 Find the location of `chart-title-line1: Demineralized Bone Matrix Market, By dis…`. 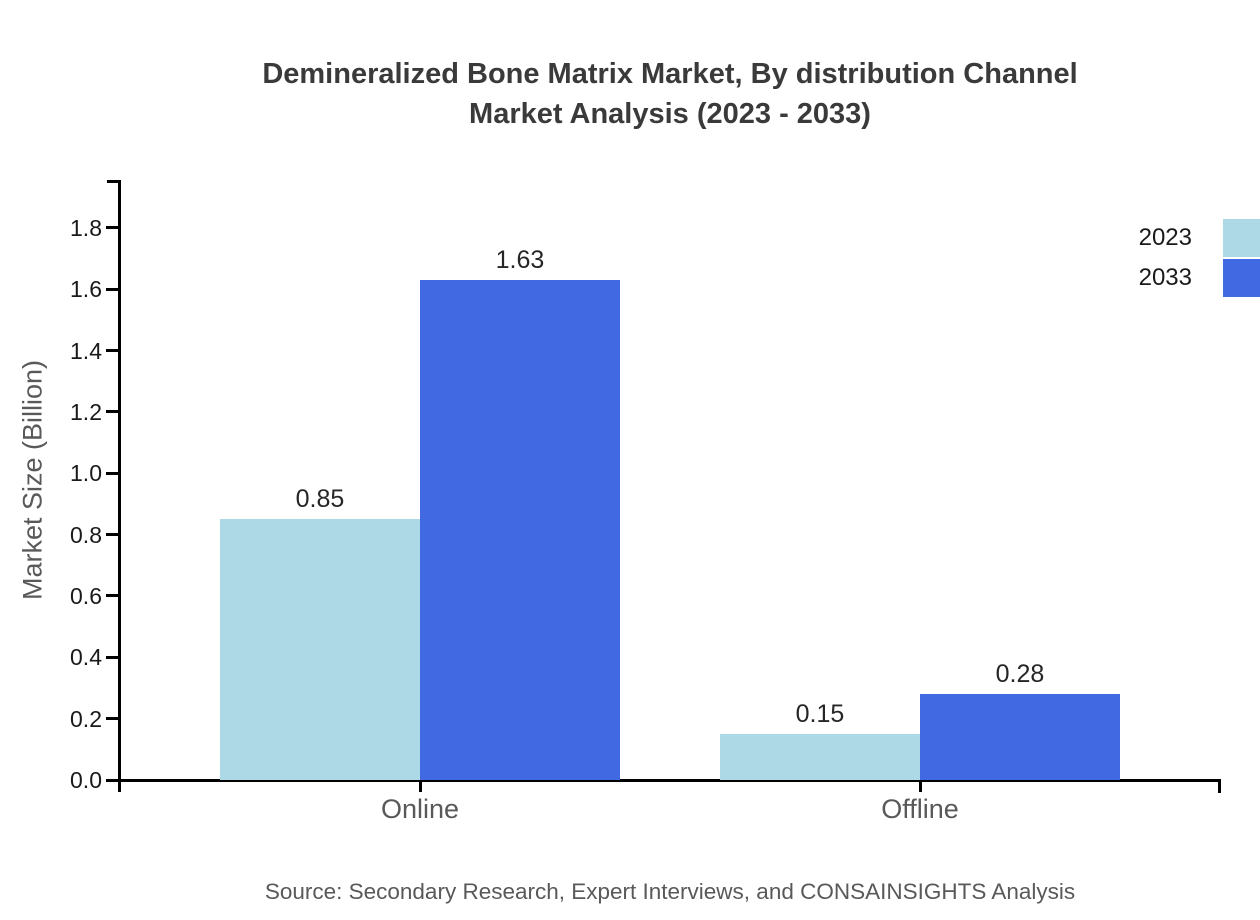

chart-title-line1: Demineralized Bone Matrix Market, By dis… is located at coordinates (670, 74).